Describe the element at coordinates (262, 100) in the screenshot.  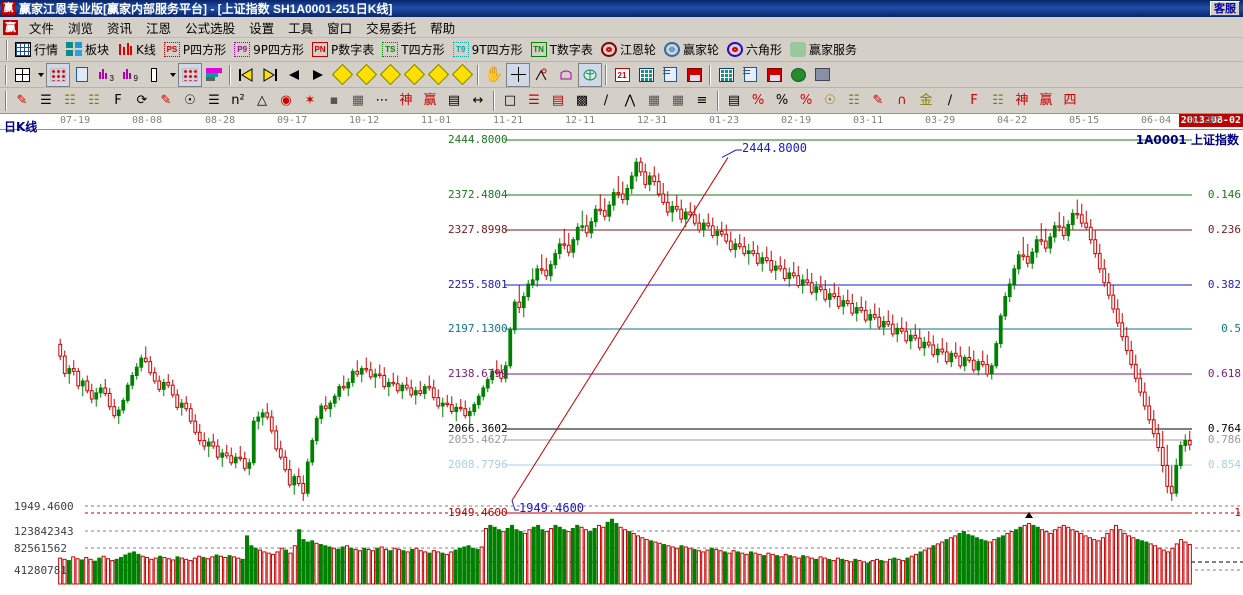
I see `fan-lines-icon: △` at that location.